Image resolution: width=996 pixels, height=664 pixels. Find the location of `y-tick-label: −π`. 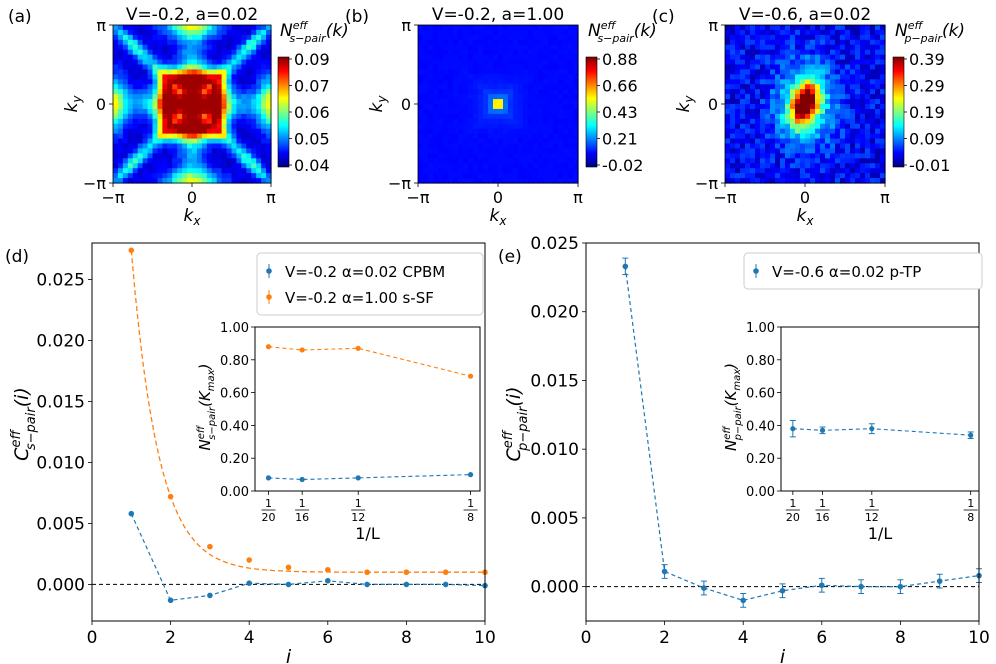

y-tick-label: −π is located at coordinates (94, 183).